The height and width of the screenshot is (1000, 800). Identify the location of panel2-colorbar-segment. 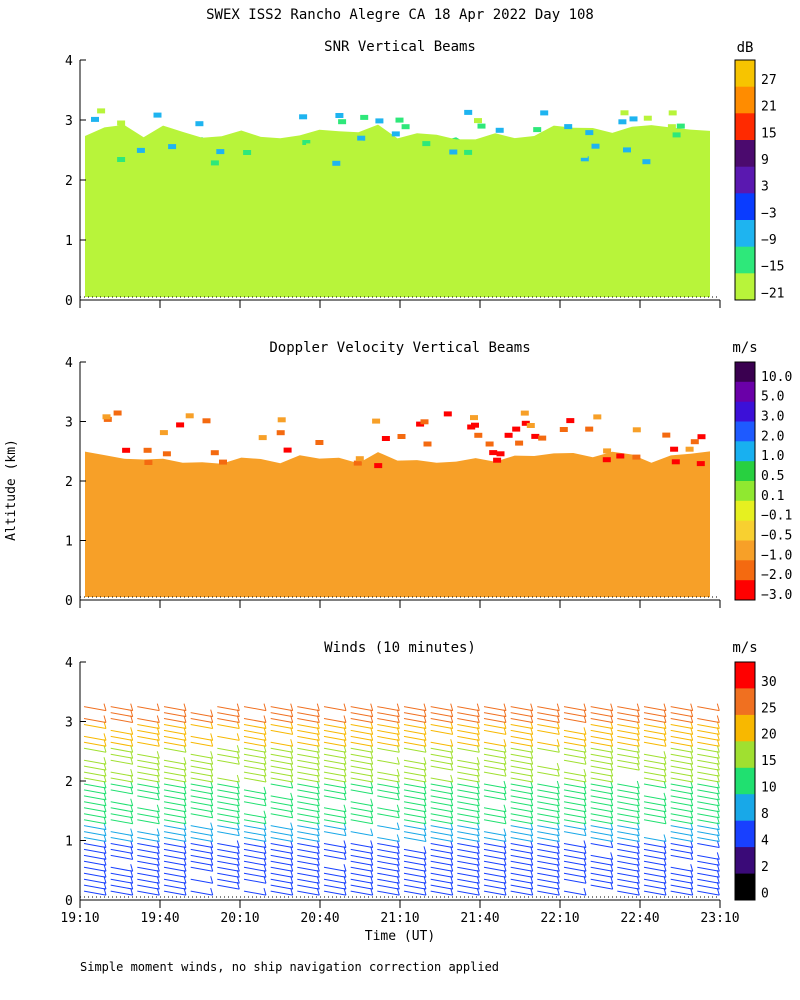
(745, 590).